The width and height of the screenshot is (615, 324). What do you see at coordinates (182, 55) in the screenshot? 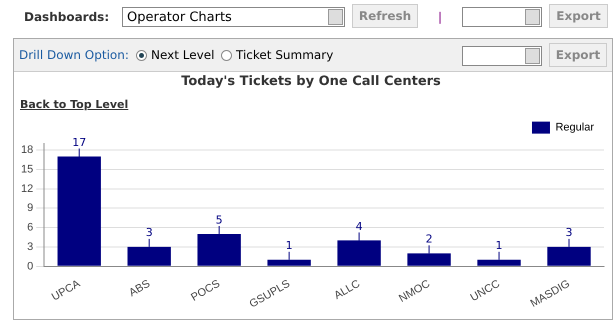
I see `text: Next Level` at bounding box center [182, 55].